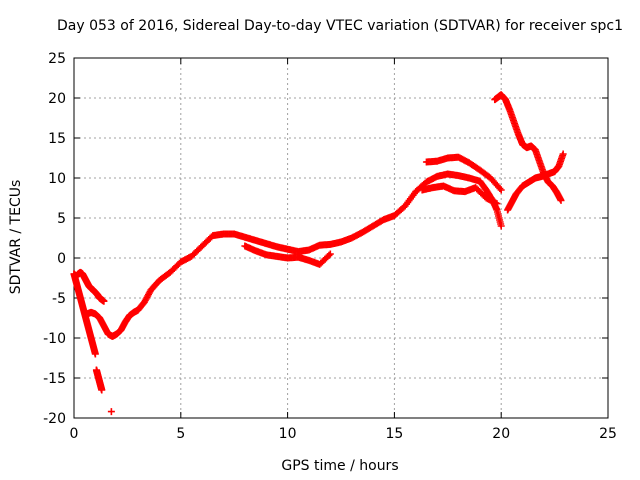 The image size is (640, 480). Describe the element at coordinates (528, 147) in the screenshot. I see `series-high-arc` at that location.